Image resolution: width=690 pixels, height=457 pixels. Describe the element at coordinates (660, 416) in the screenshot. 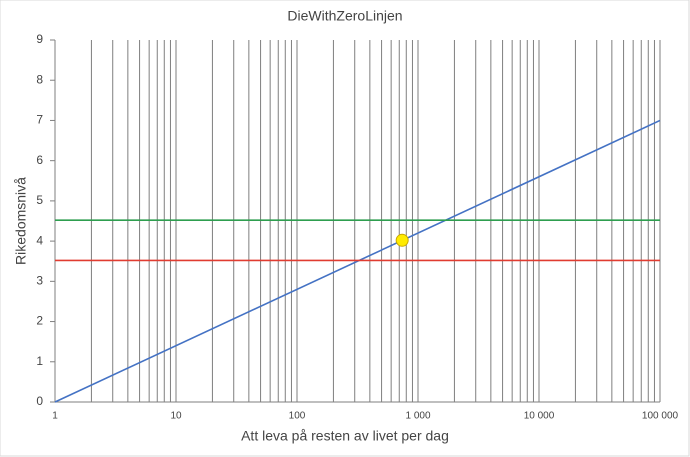

I see `x-tick-label: 100 000` at that location.